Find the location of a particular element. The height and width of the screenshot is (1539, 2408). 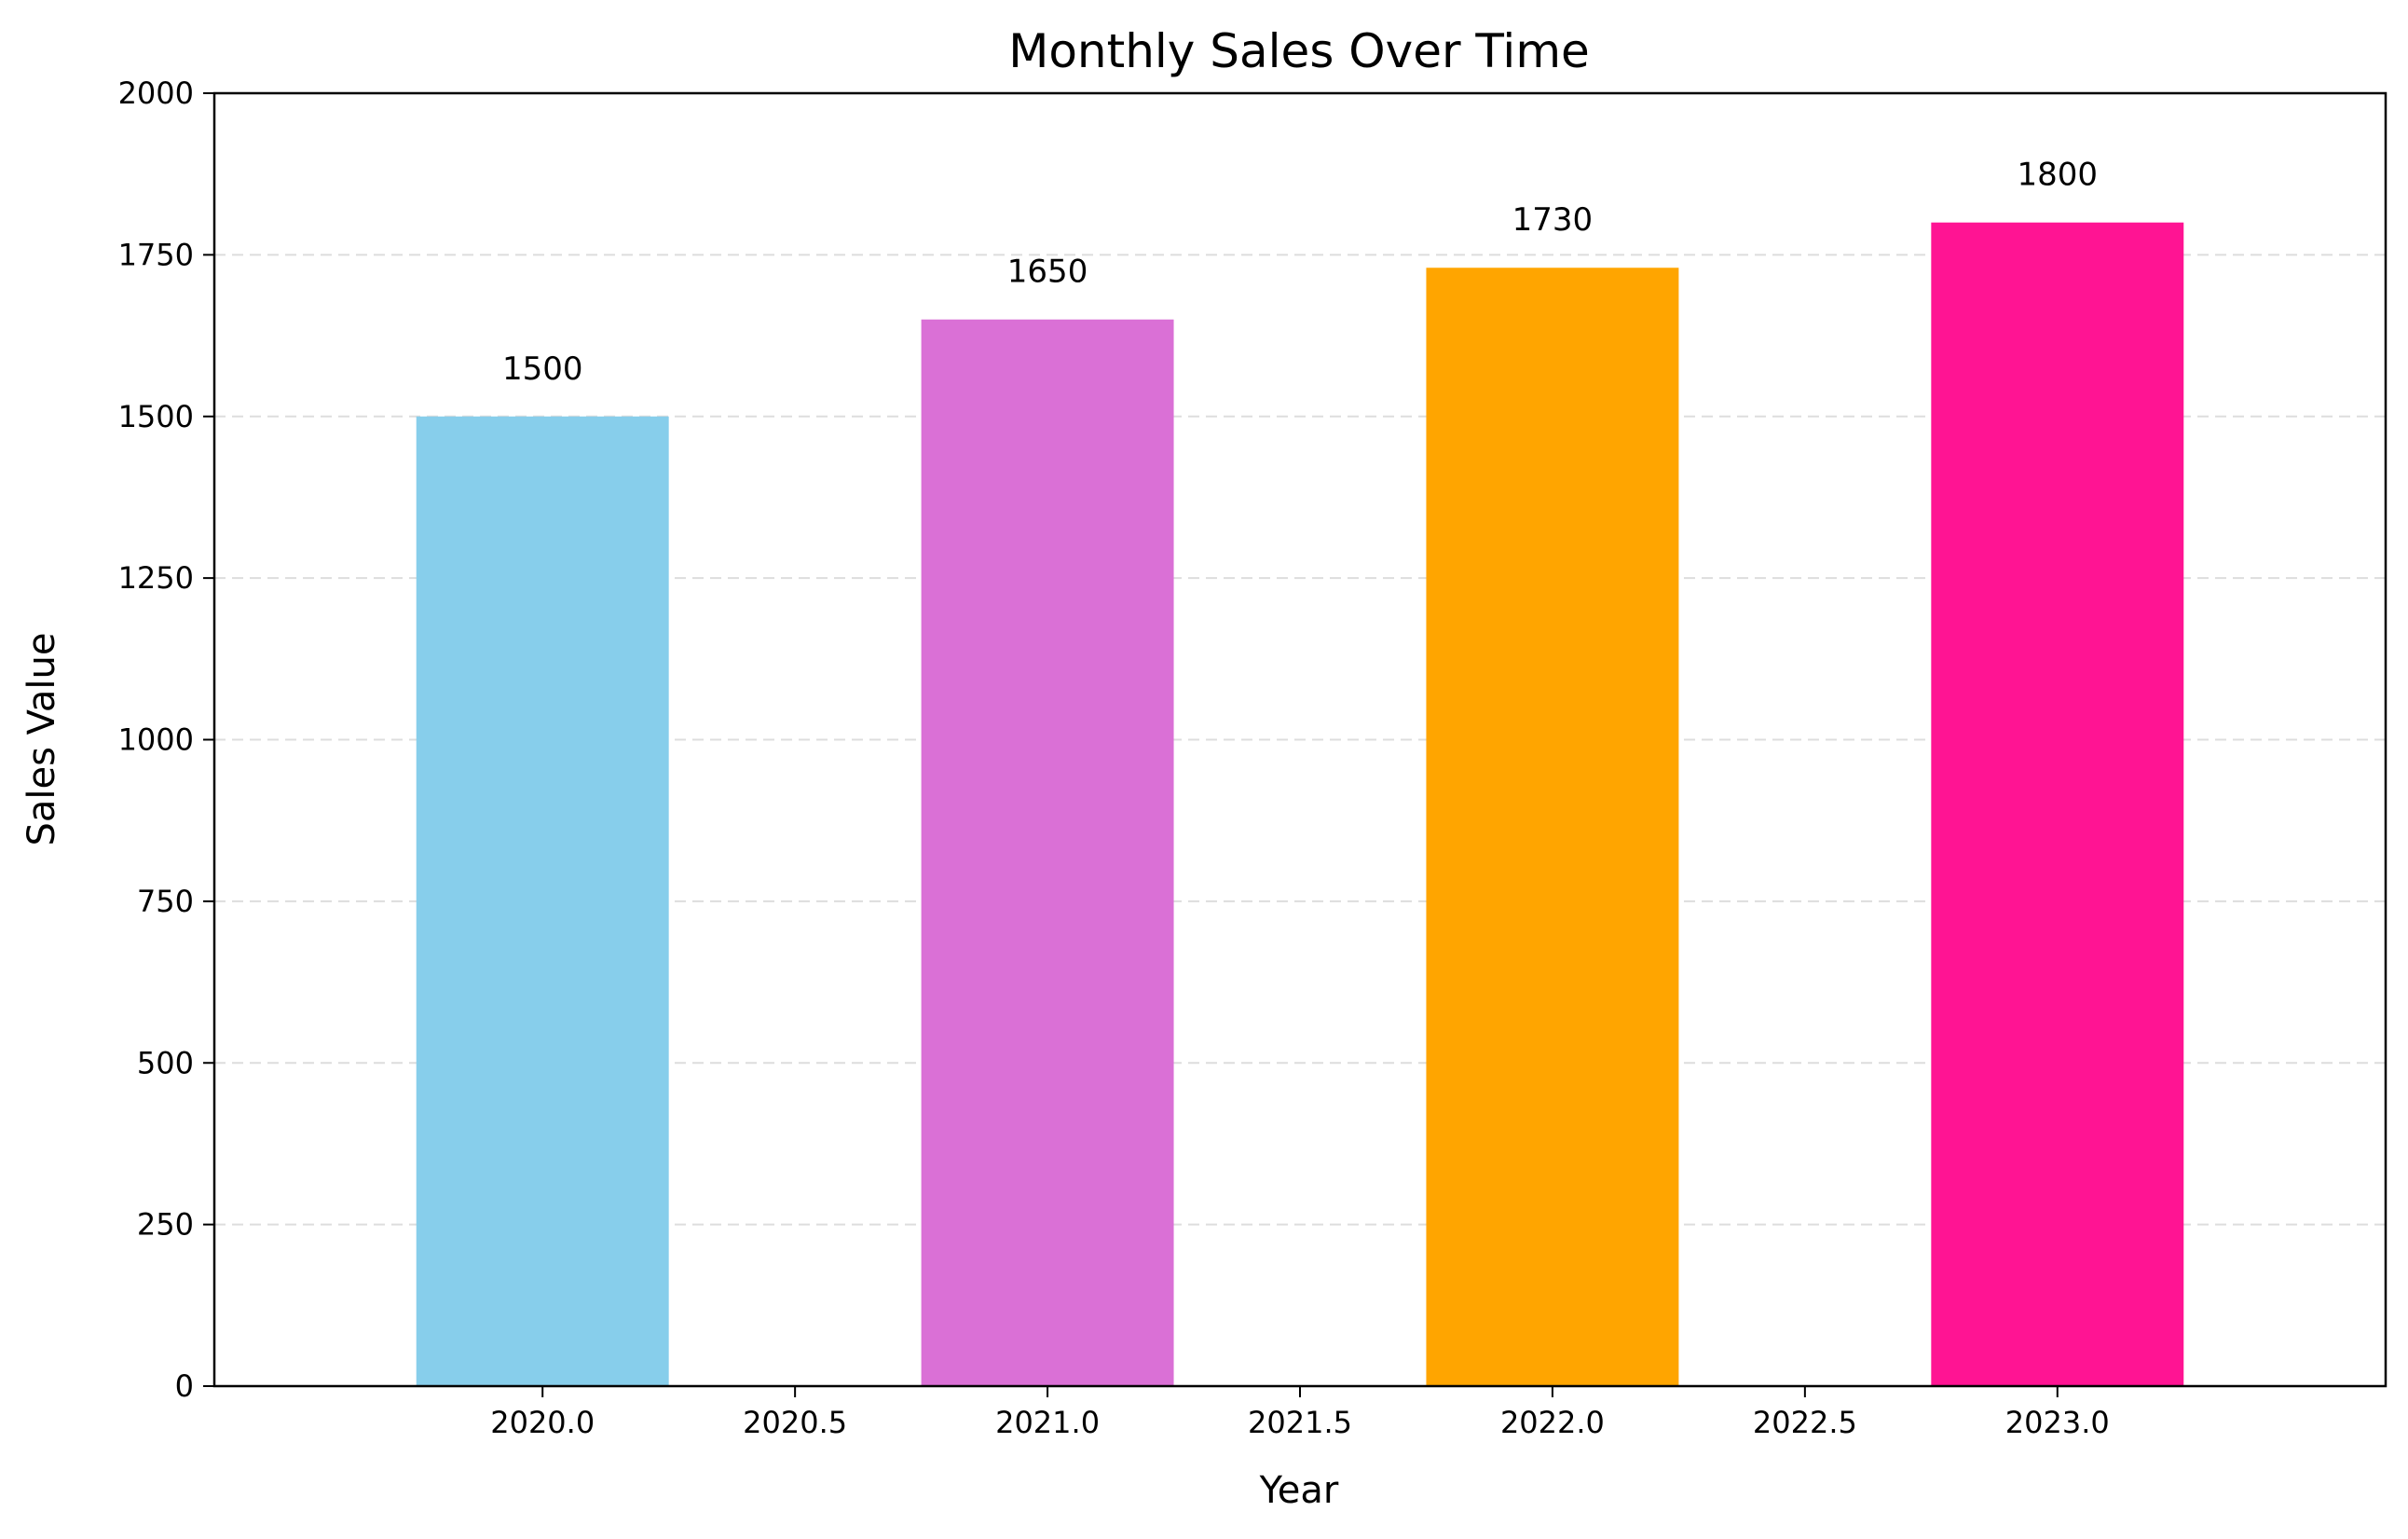

y-tick-label-6: 1500 is located at coordinates (156, 416).